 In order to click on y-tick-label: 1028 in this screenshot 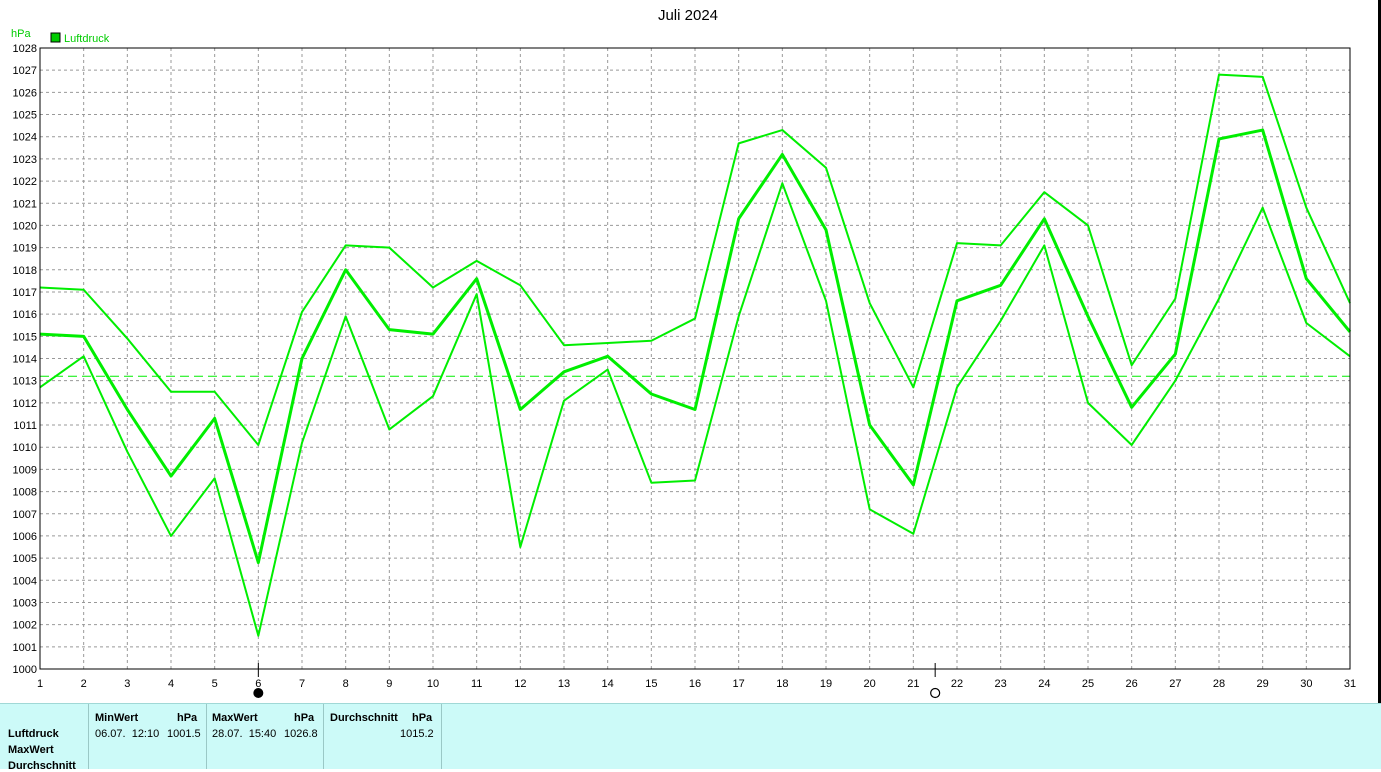, I will do `click(25, 49)`.